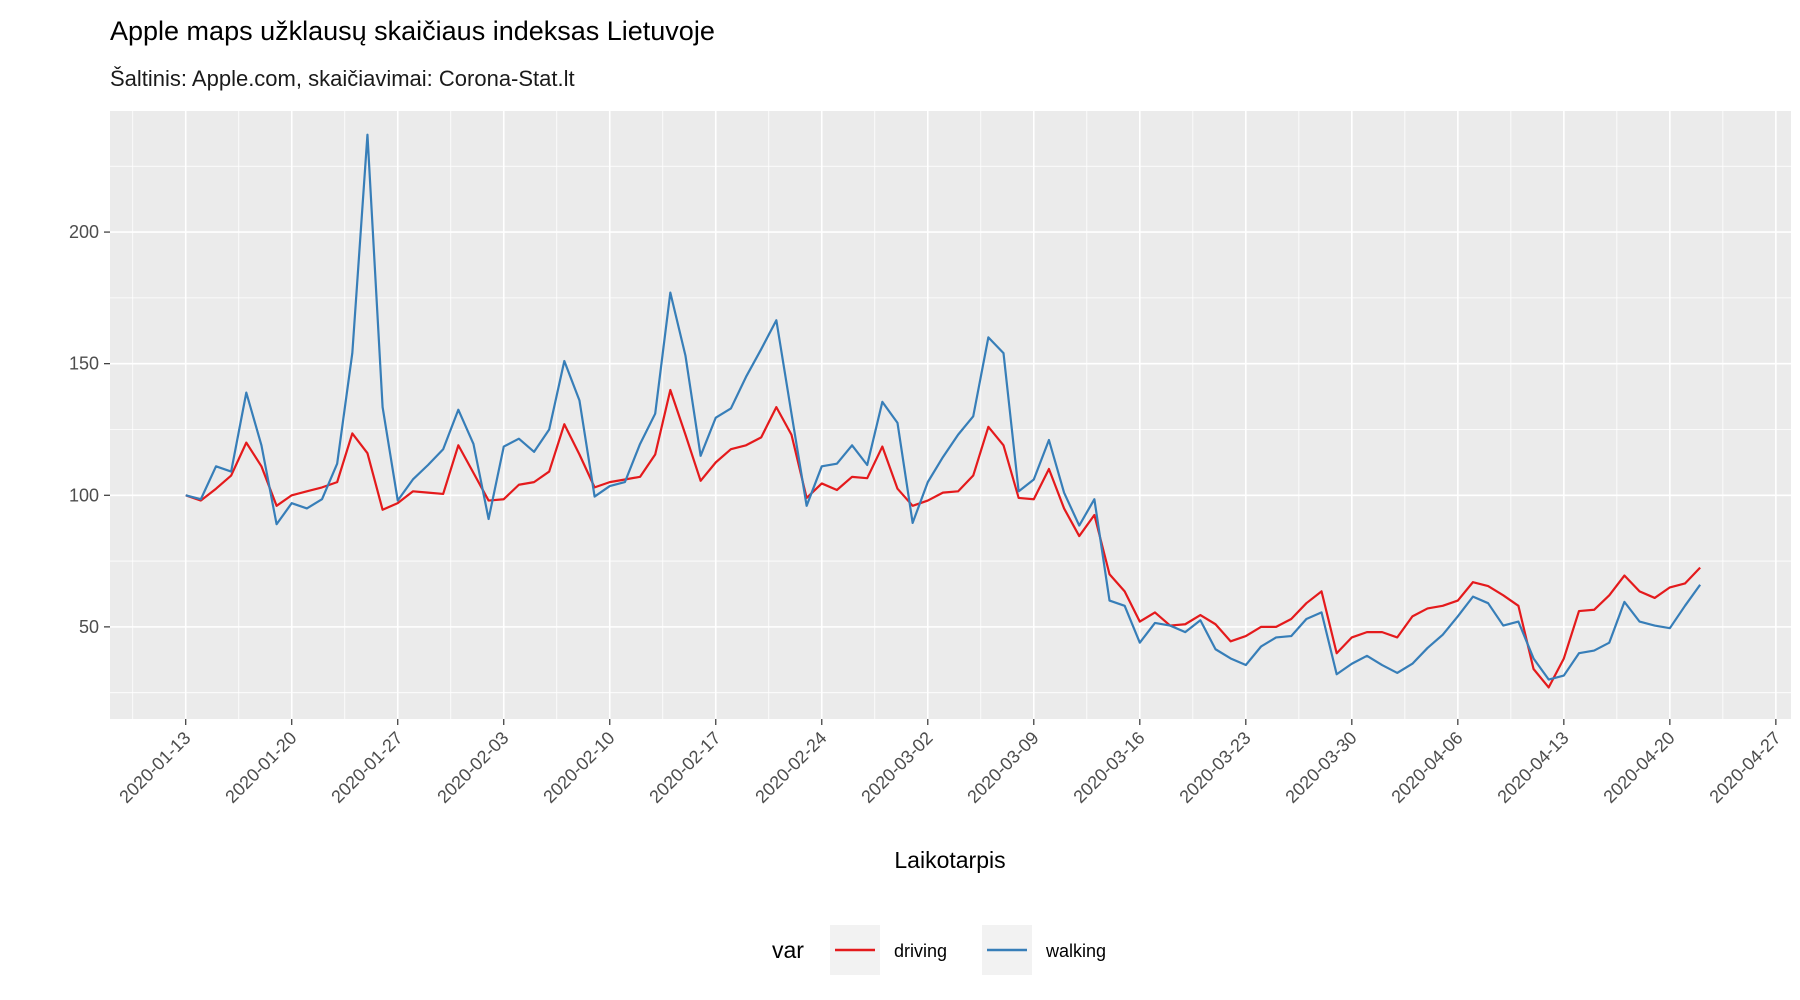 This screenshot has height=1000, width=1800. I want to click on x-tick-label: 2020-03-16, so click(1108, 767).